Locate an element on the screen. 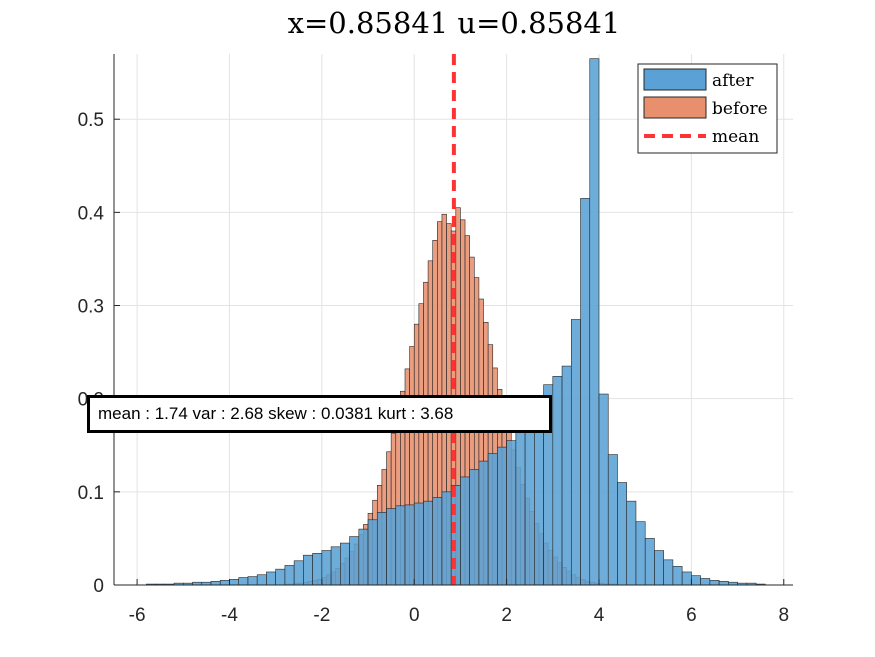  legend-label-after: after is located at coordinates (733, 81).